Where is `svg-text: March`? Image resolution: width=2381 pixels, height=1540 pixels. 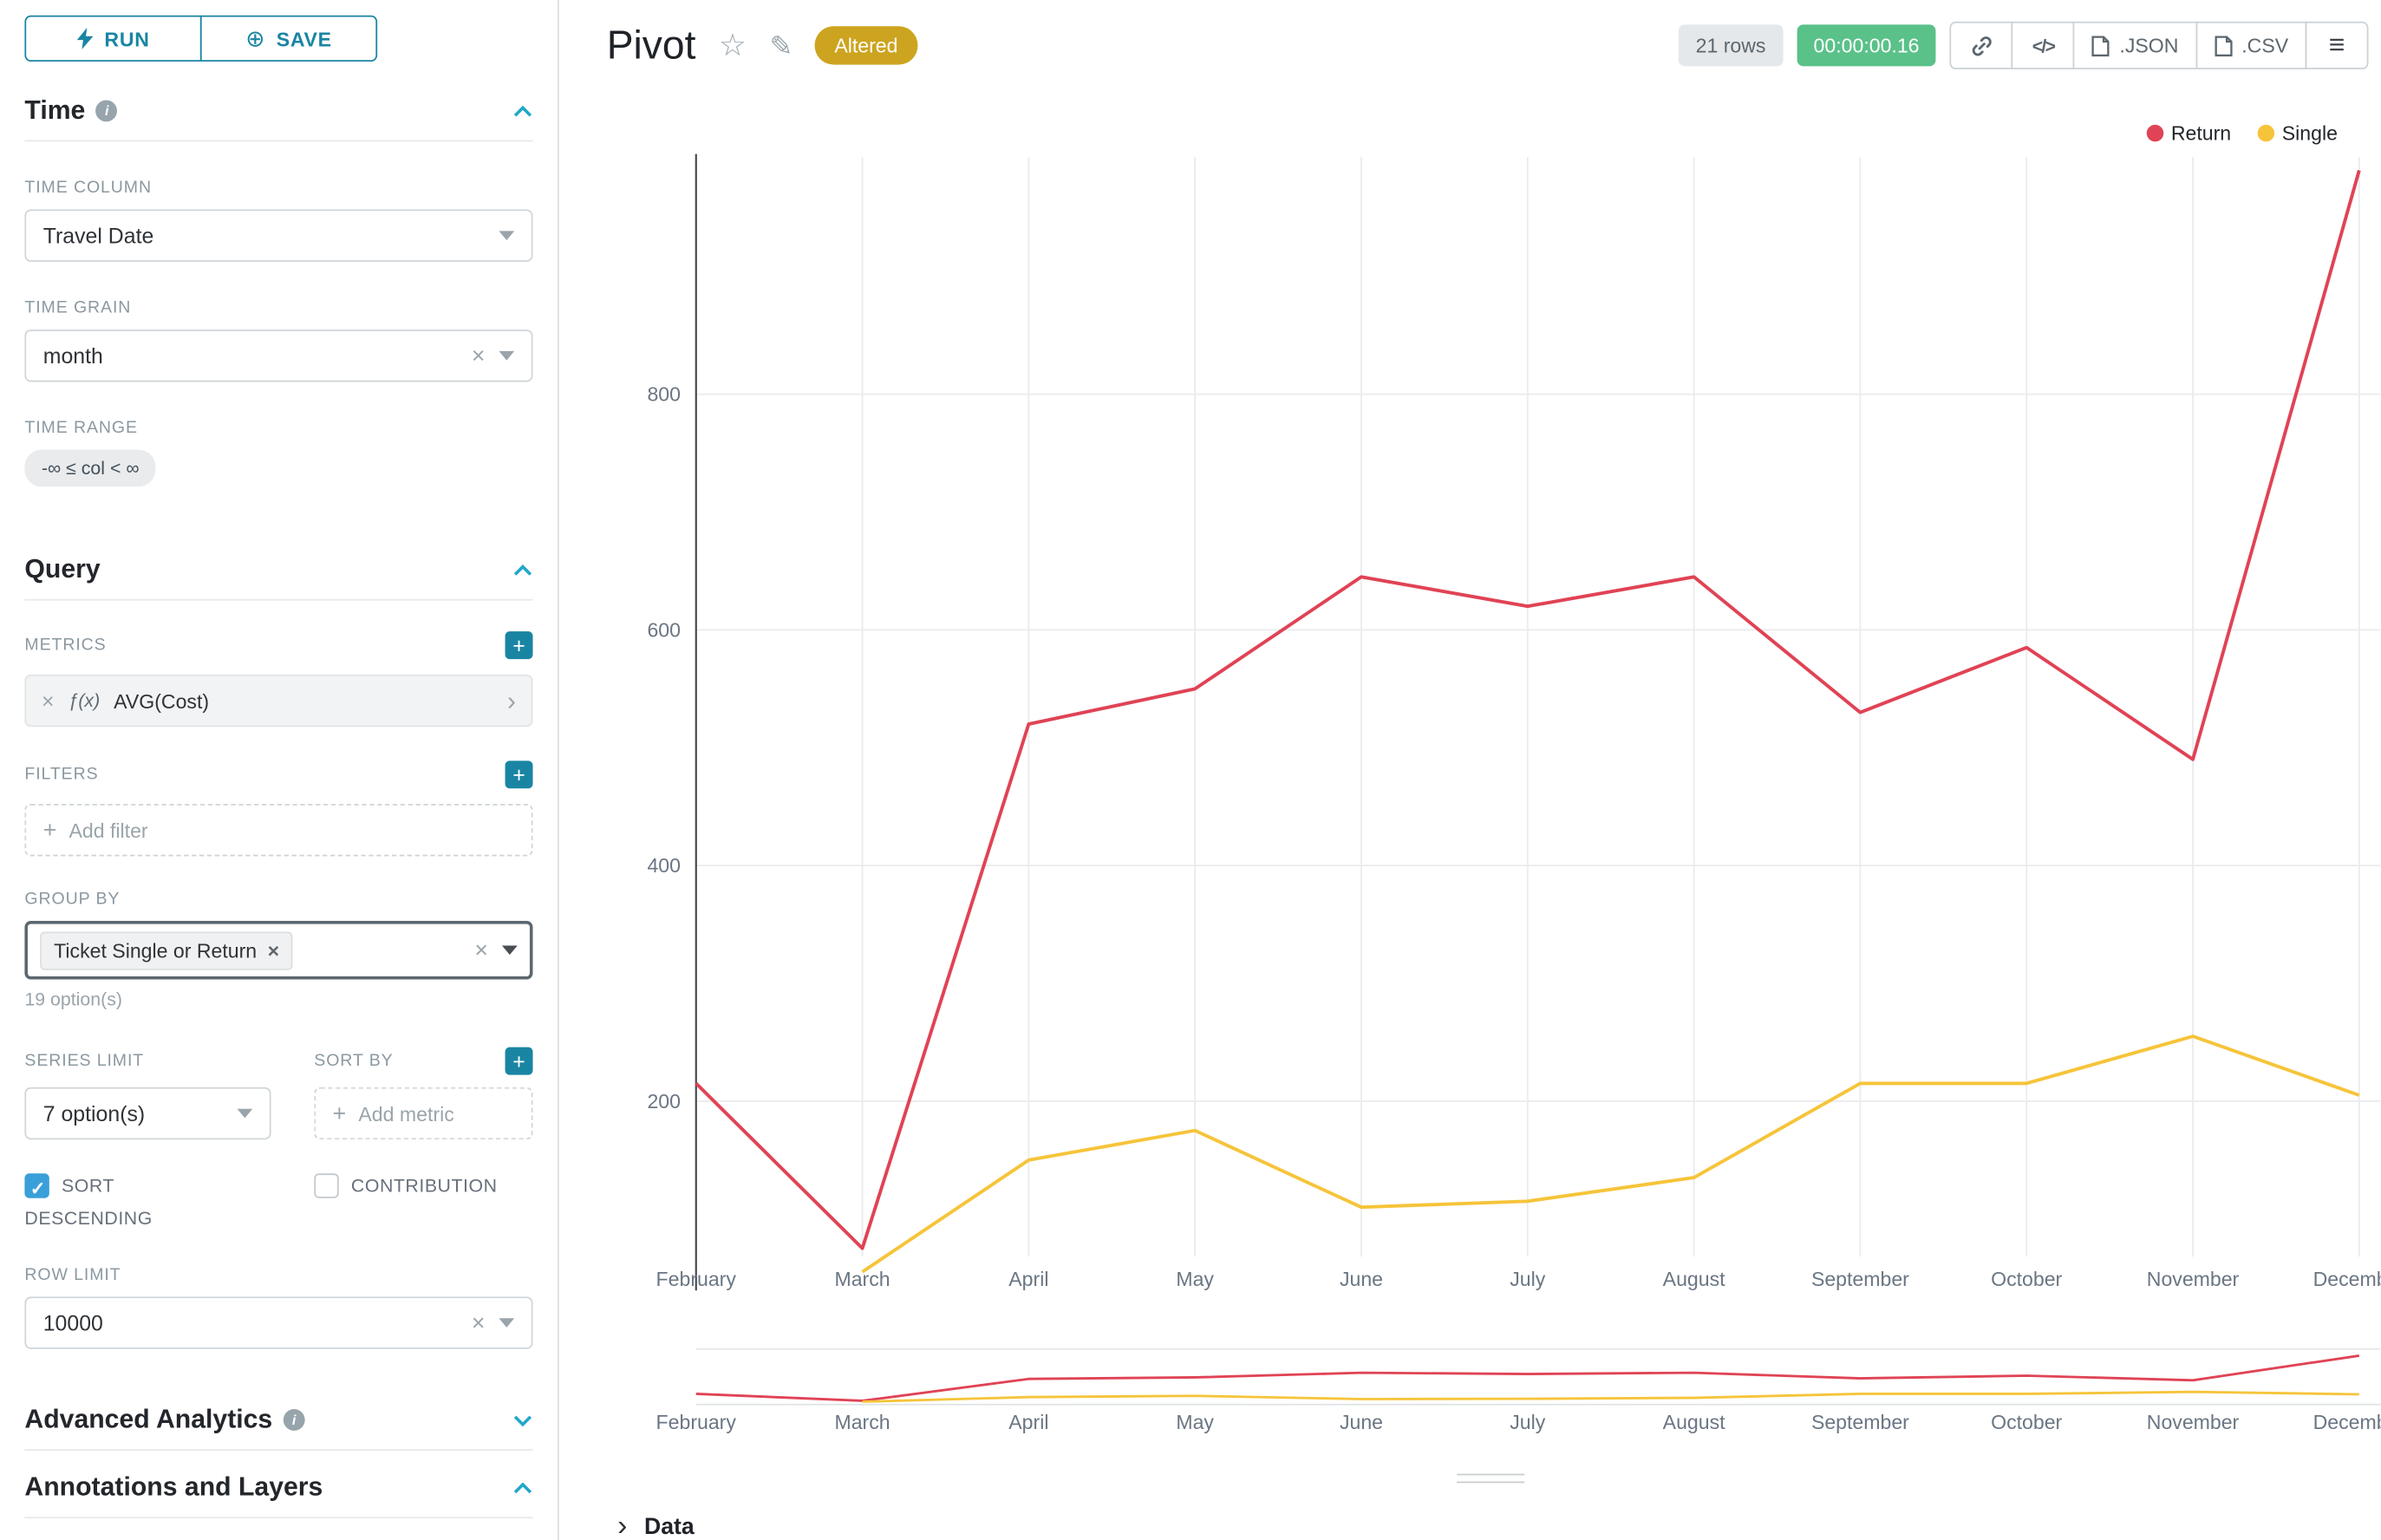 svg-text: March is located at coordinates (862, 1422).